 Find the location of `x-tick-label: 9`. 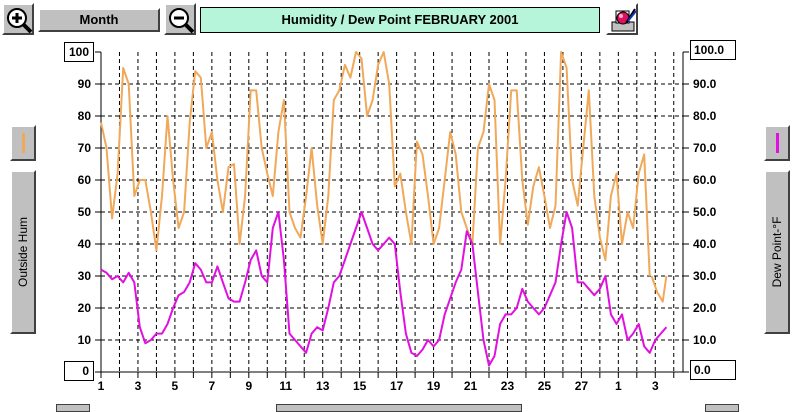

x-tick-label: 9 is located at coordinates (248, 386).